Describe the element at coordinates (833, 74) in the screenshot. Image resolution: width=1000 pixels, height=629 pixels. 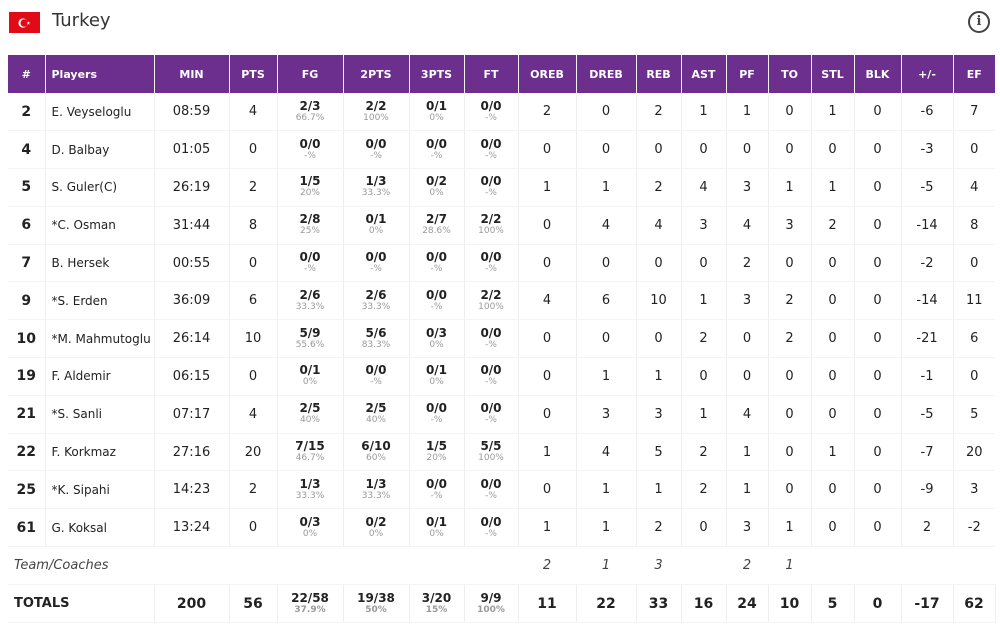
I see `col-header-stl: STL` at that location.